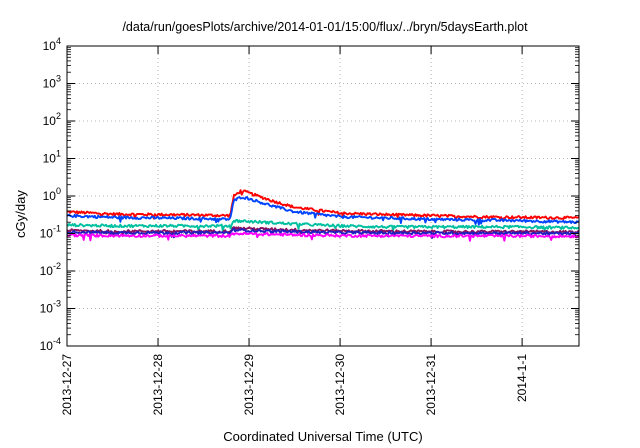 This screenshot has height=448, width=640. What do you see at coordinates (340, 385) in the screenshot?
I see `x-tick-label: 2013-12-30` at bounding box center [340, 385].